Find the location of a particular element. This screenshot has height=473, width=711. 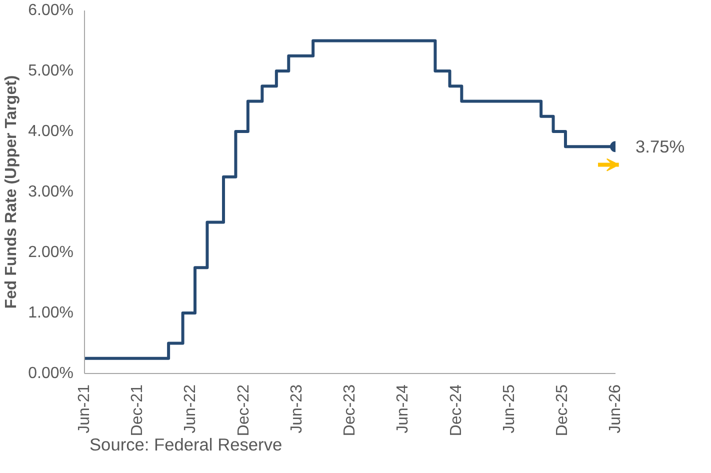

x-tick-label: Dec-24 is located at coordinates (456, 410).